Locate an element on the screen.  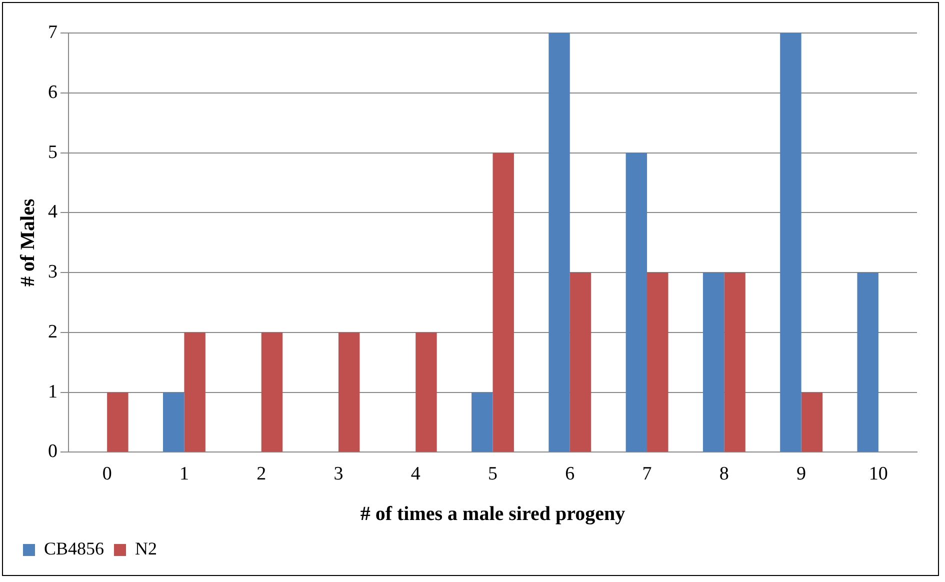
x-tick-label: 10 is located at coordinates (878, 474).